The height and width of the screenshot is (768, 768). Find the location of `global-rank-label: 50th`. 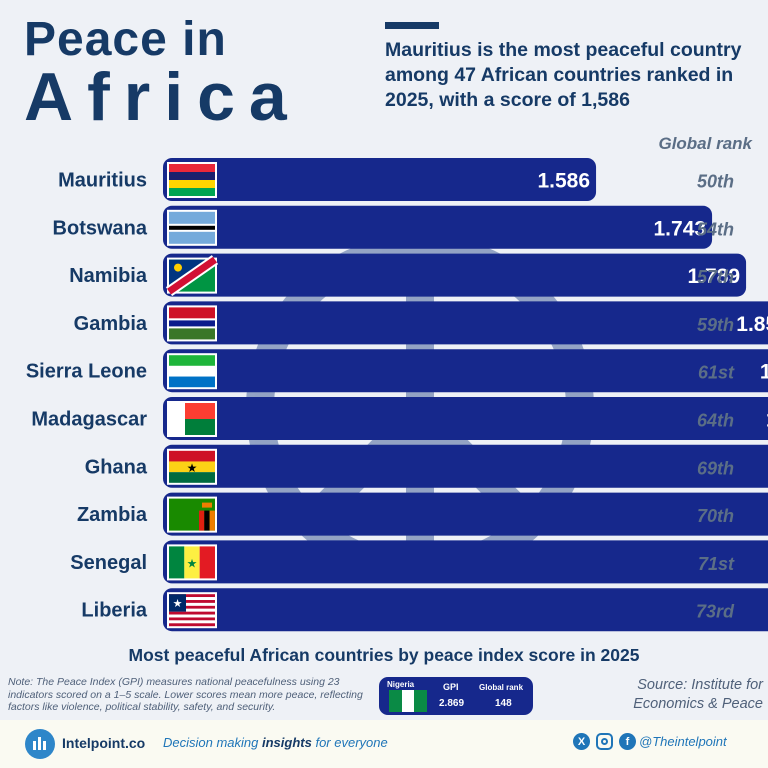

global-rank-label: 50th is located at coordinates (715, 182).